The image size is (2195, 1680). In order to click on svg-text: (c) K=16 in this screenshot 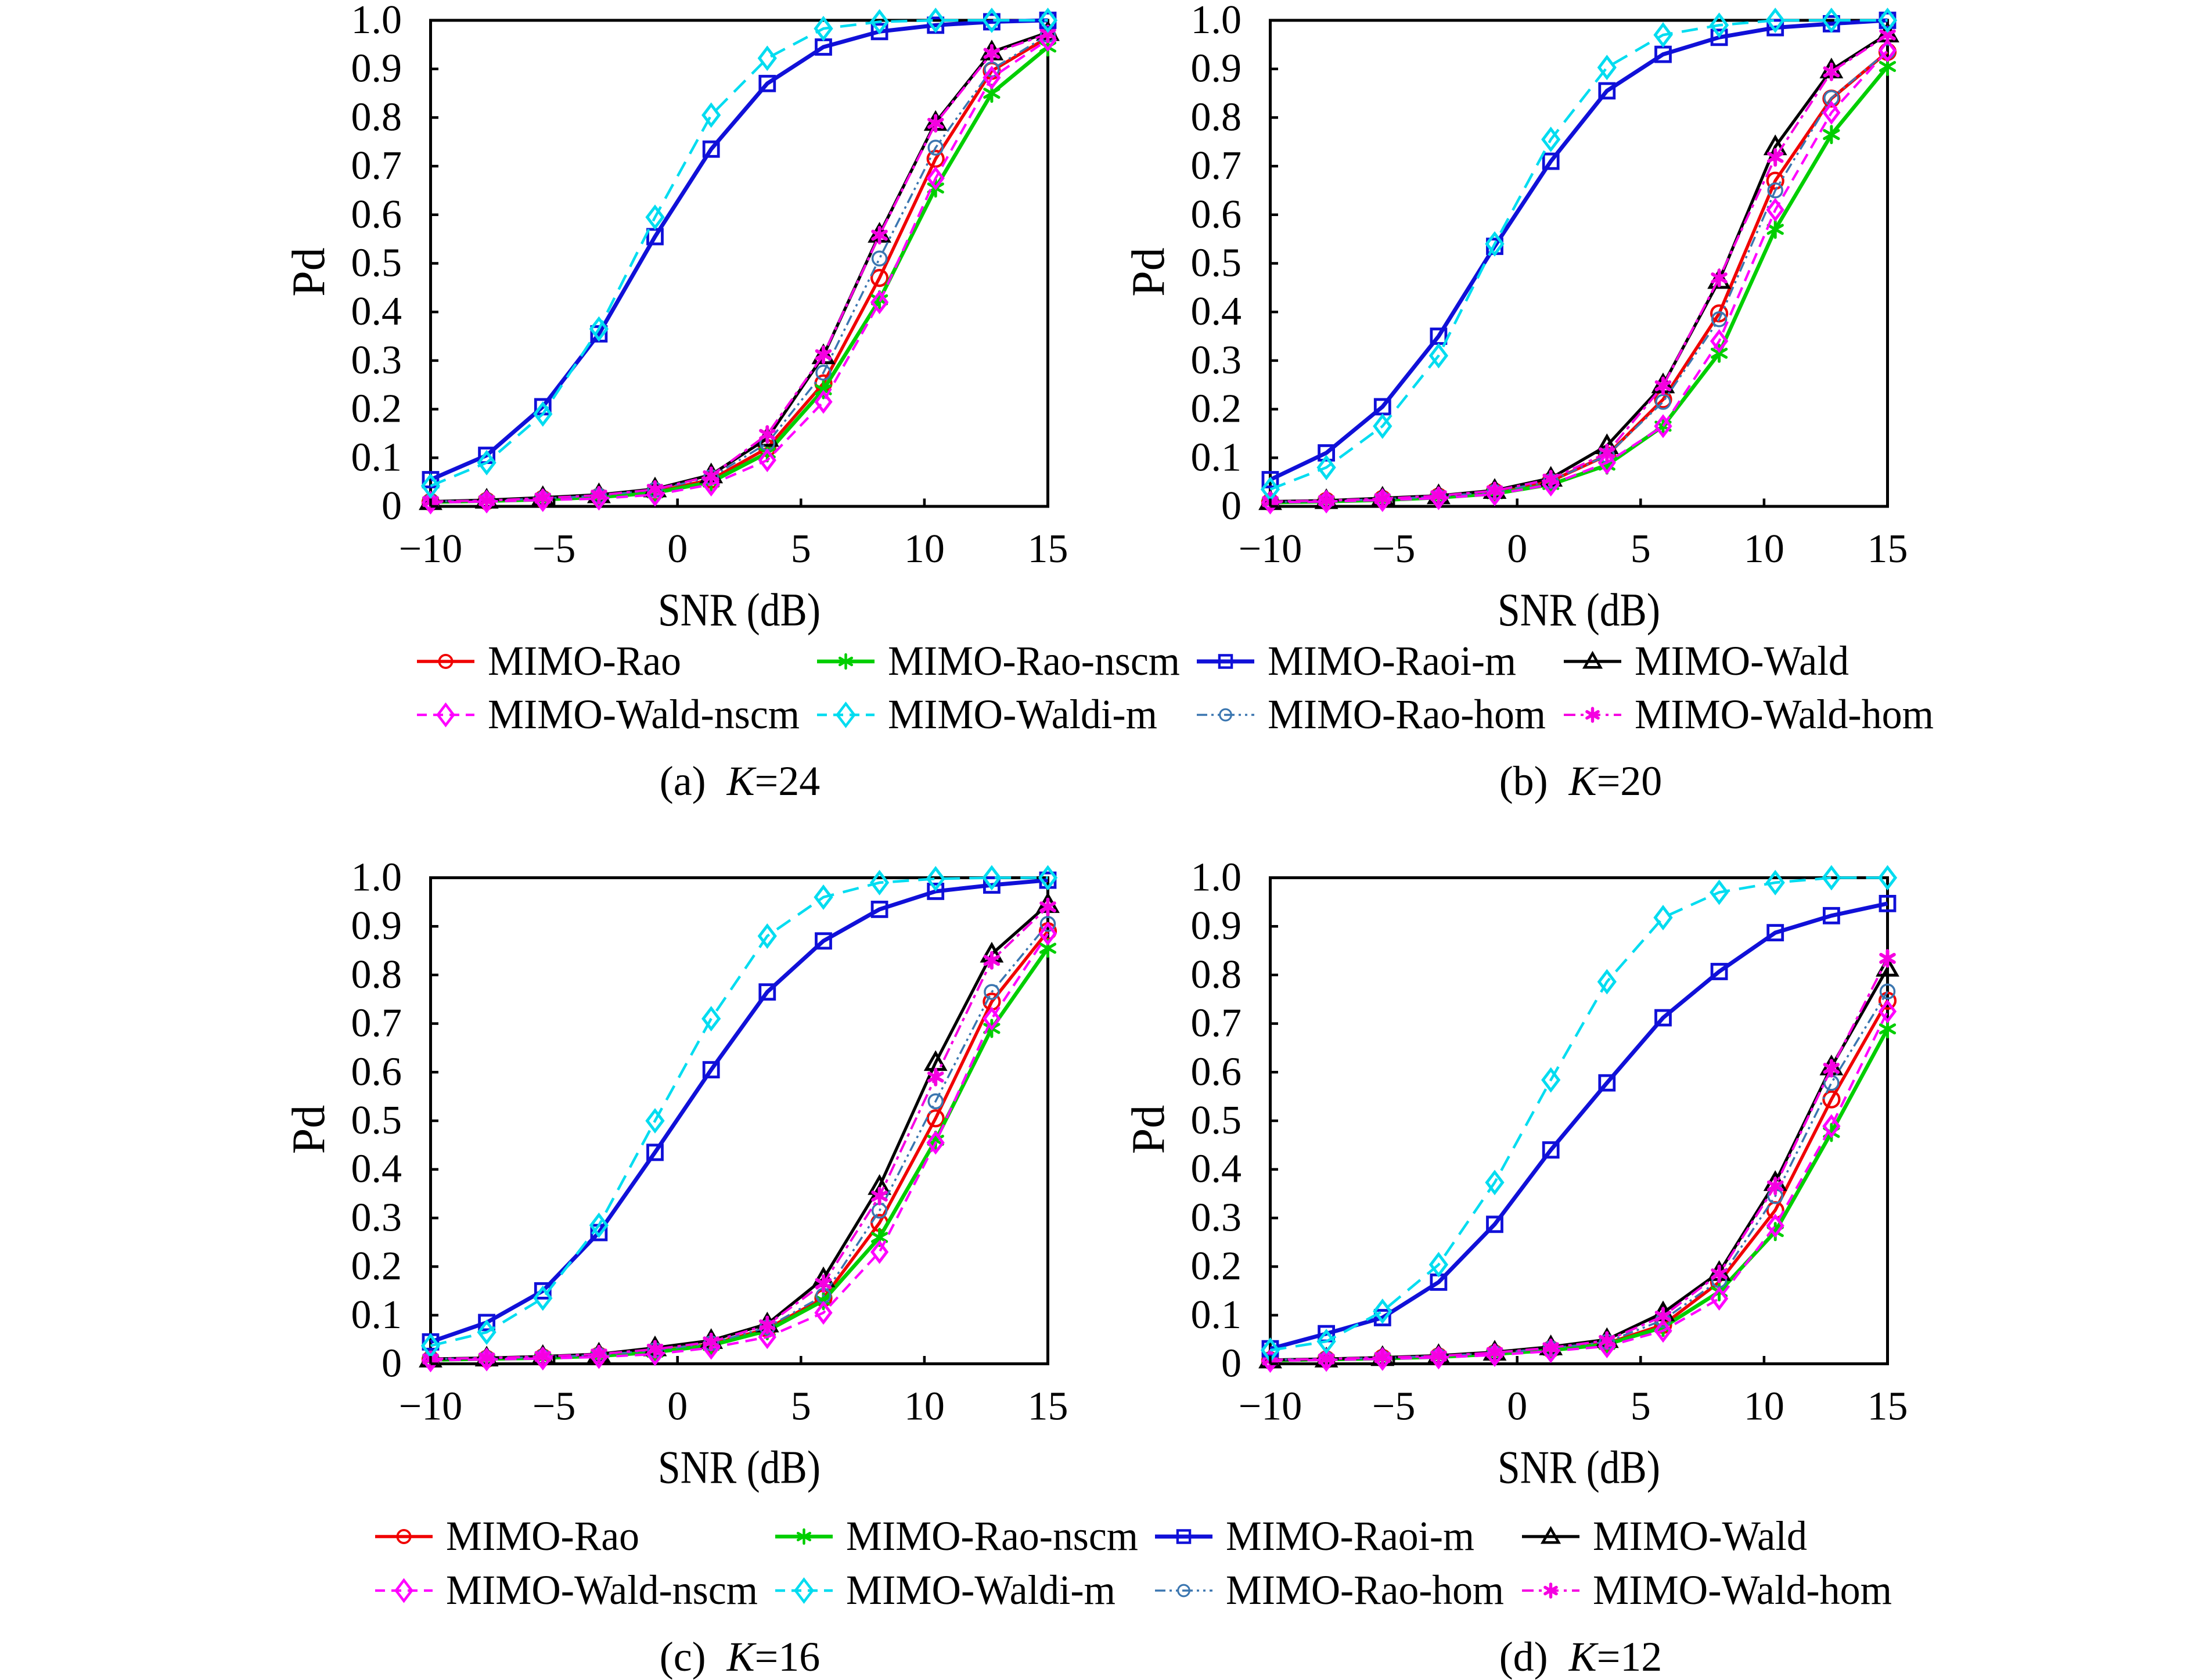, I will do `click(741, 1657)`.